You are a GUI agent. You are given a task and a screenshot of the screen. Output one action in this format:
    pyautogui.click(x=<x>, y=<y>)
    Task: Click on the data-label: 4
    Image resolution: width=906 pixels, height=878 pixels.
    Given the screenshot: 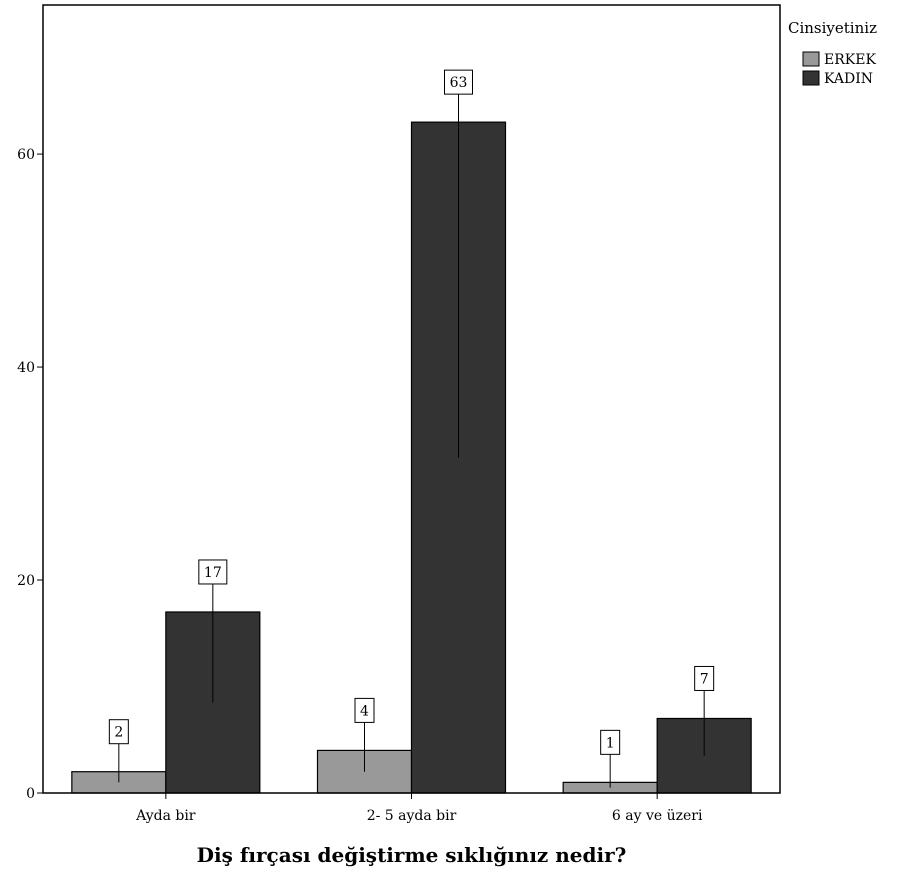 What is the action you would take?
    pyautogui.click(x=364, y=711)
    